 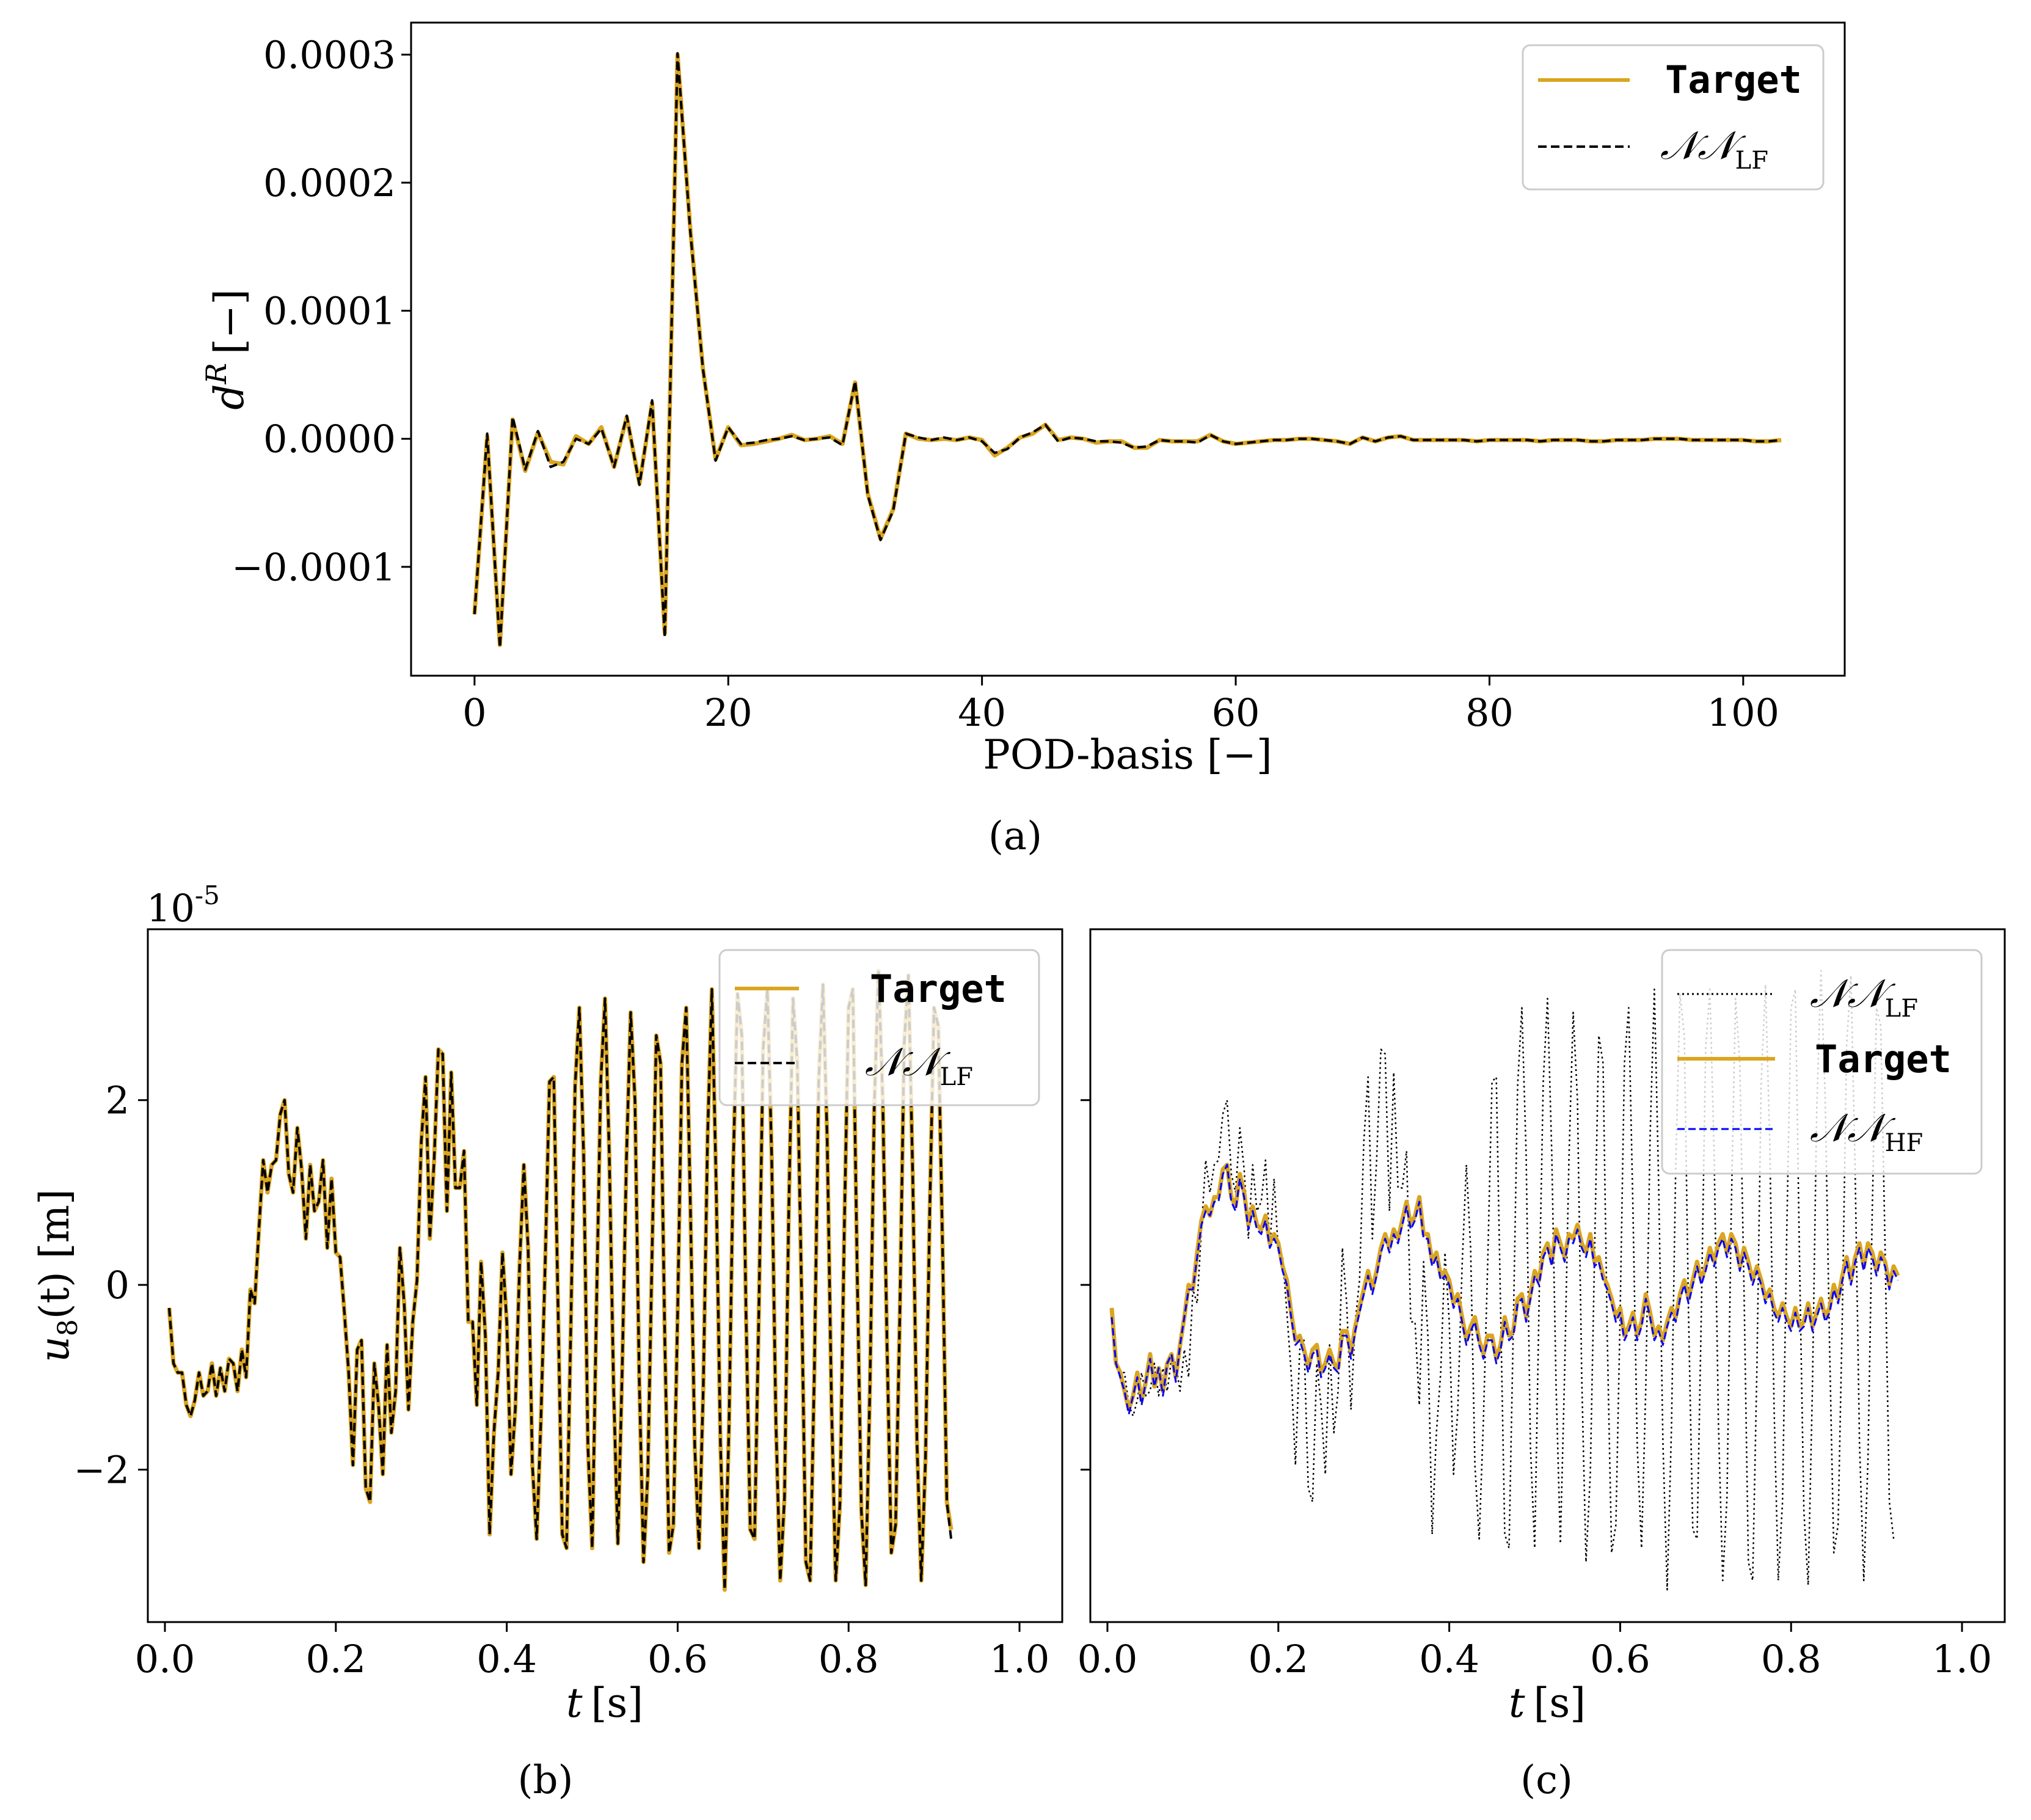 What do you see at coordinates (216, 374) in the screenshot?
I see `panel-a-ylabel-sup: R` at bounding box center [216, 374].